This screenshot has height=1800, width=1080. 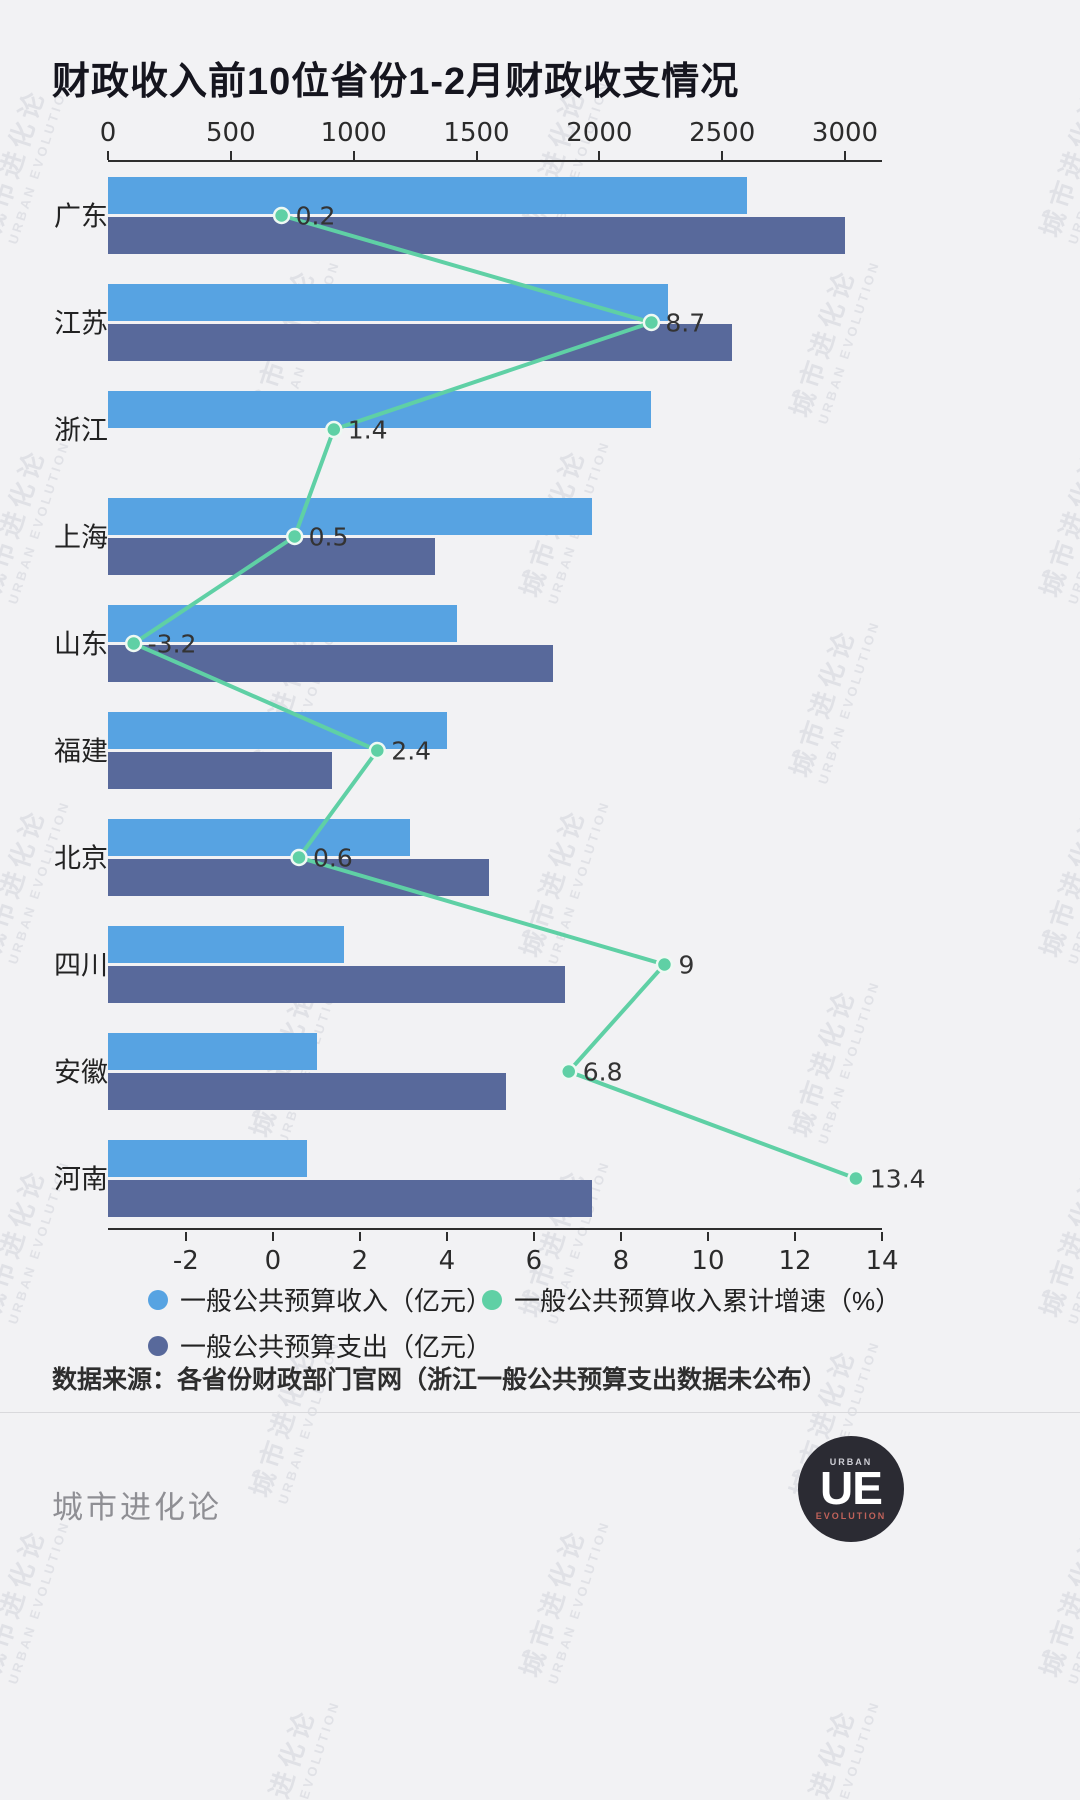 I want to click on growth-value-label: 1.4, so click(x=367, y=429).